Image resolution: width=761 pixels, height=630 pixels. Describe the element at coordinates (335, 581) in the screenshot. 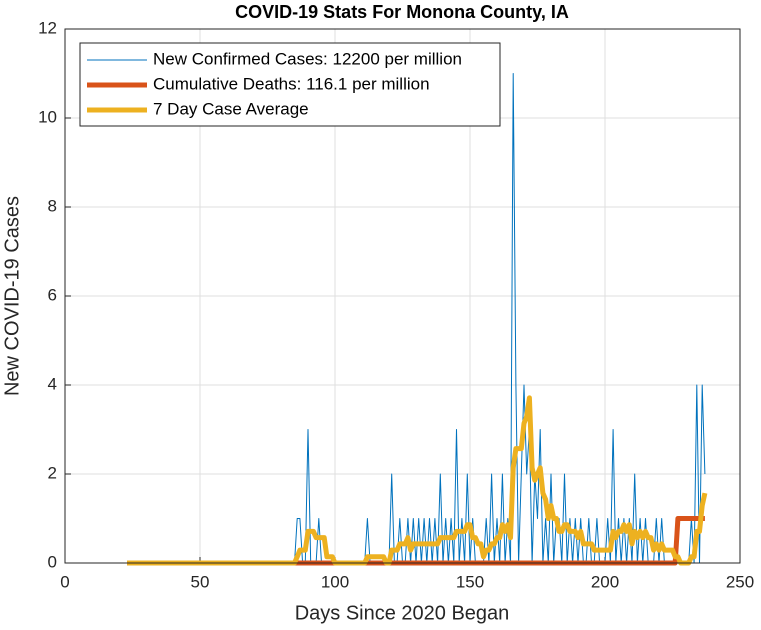

I see `x-tick-label: 100` at that location.